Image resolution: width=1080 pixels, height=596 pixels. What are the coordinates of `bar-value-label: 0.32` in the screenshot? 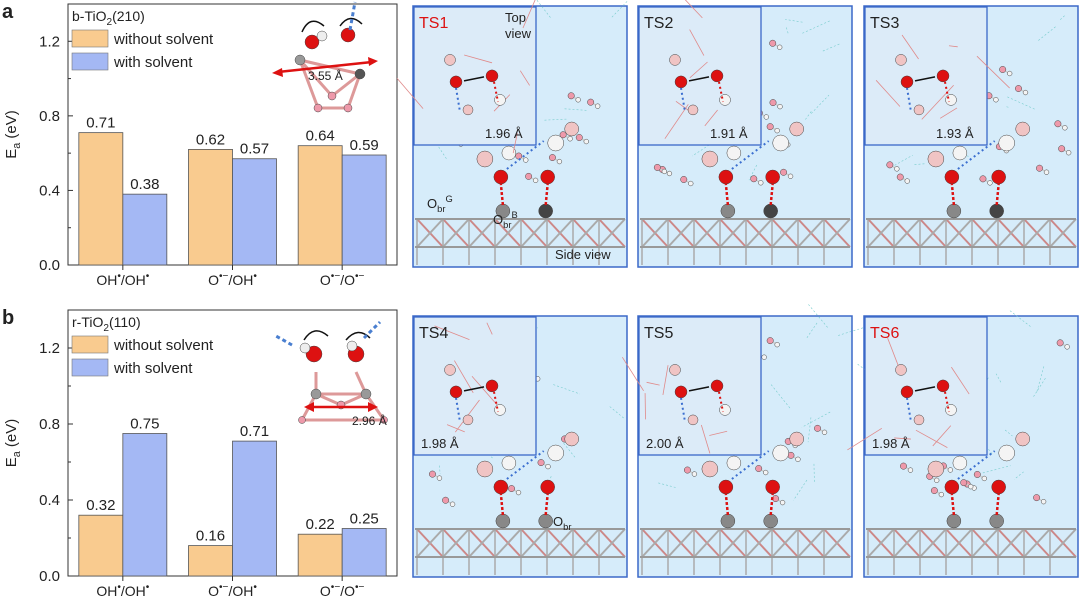 It's located at (100, 505).